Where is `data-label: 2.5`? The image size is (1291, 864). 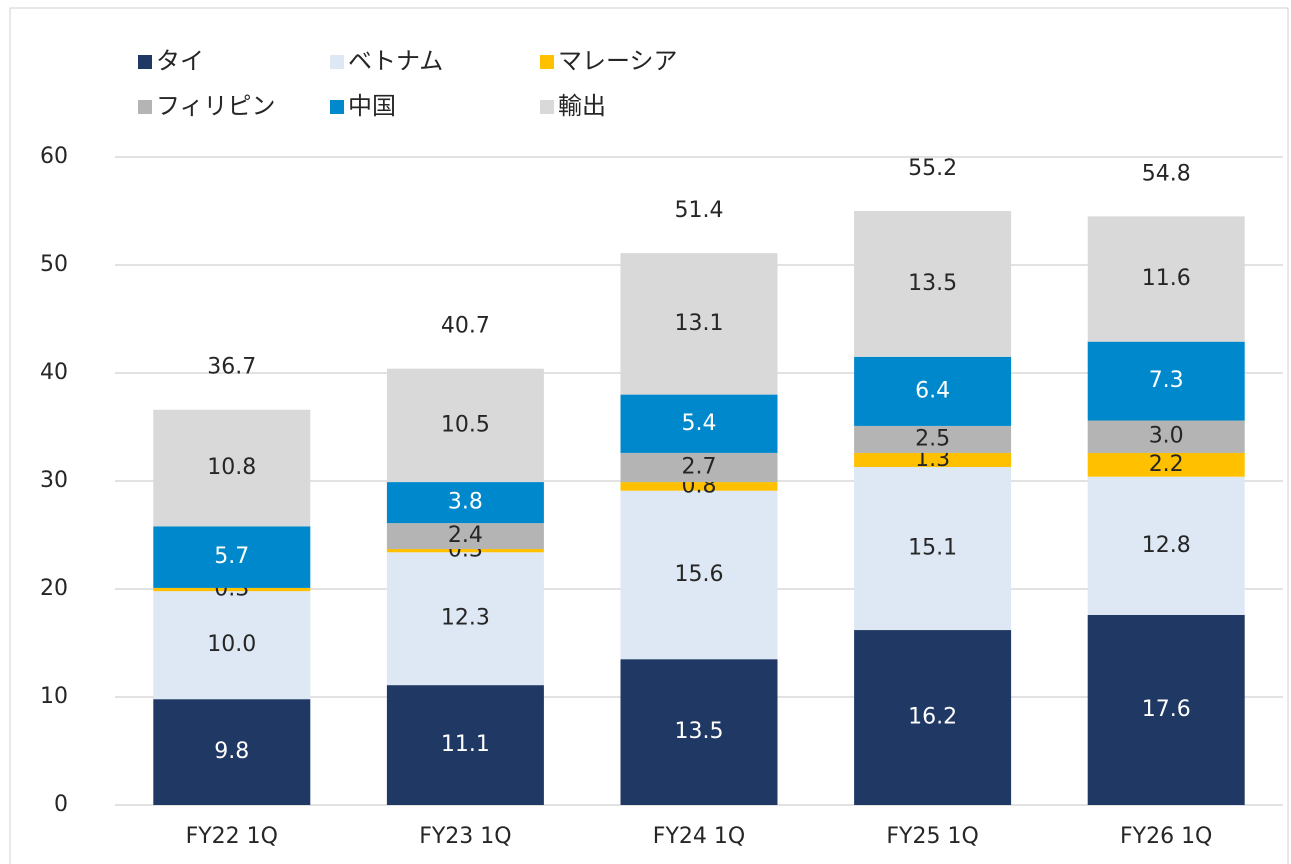
data-label: 2.5 is located at coordinates (932, 438).